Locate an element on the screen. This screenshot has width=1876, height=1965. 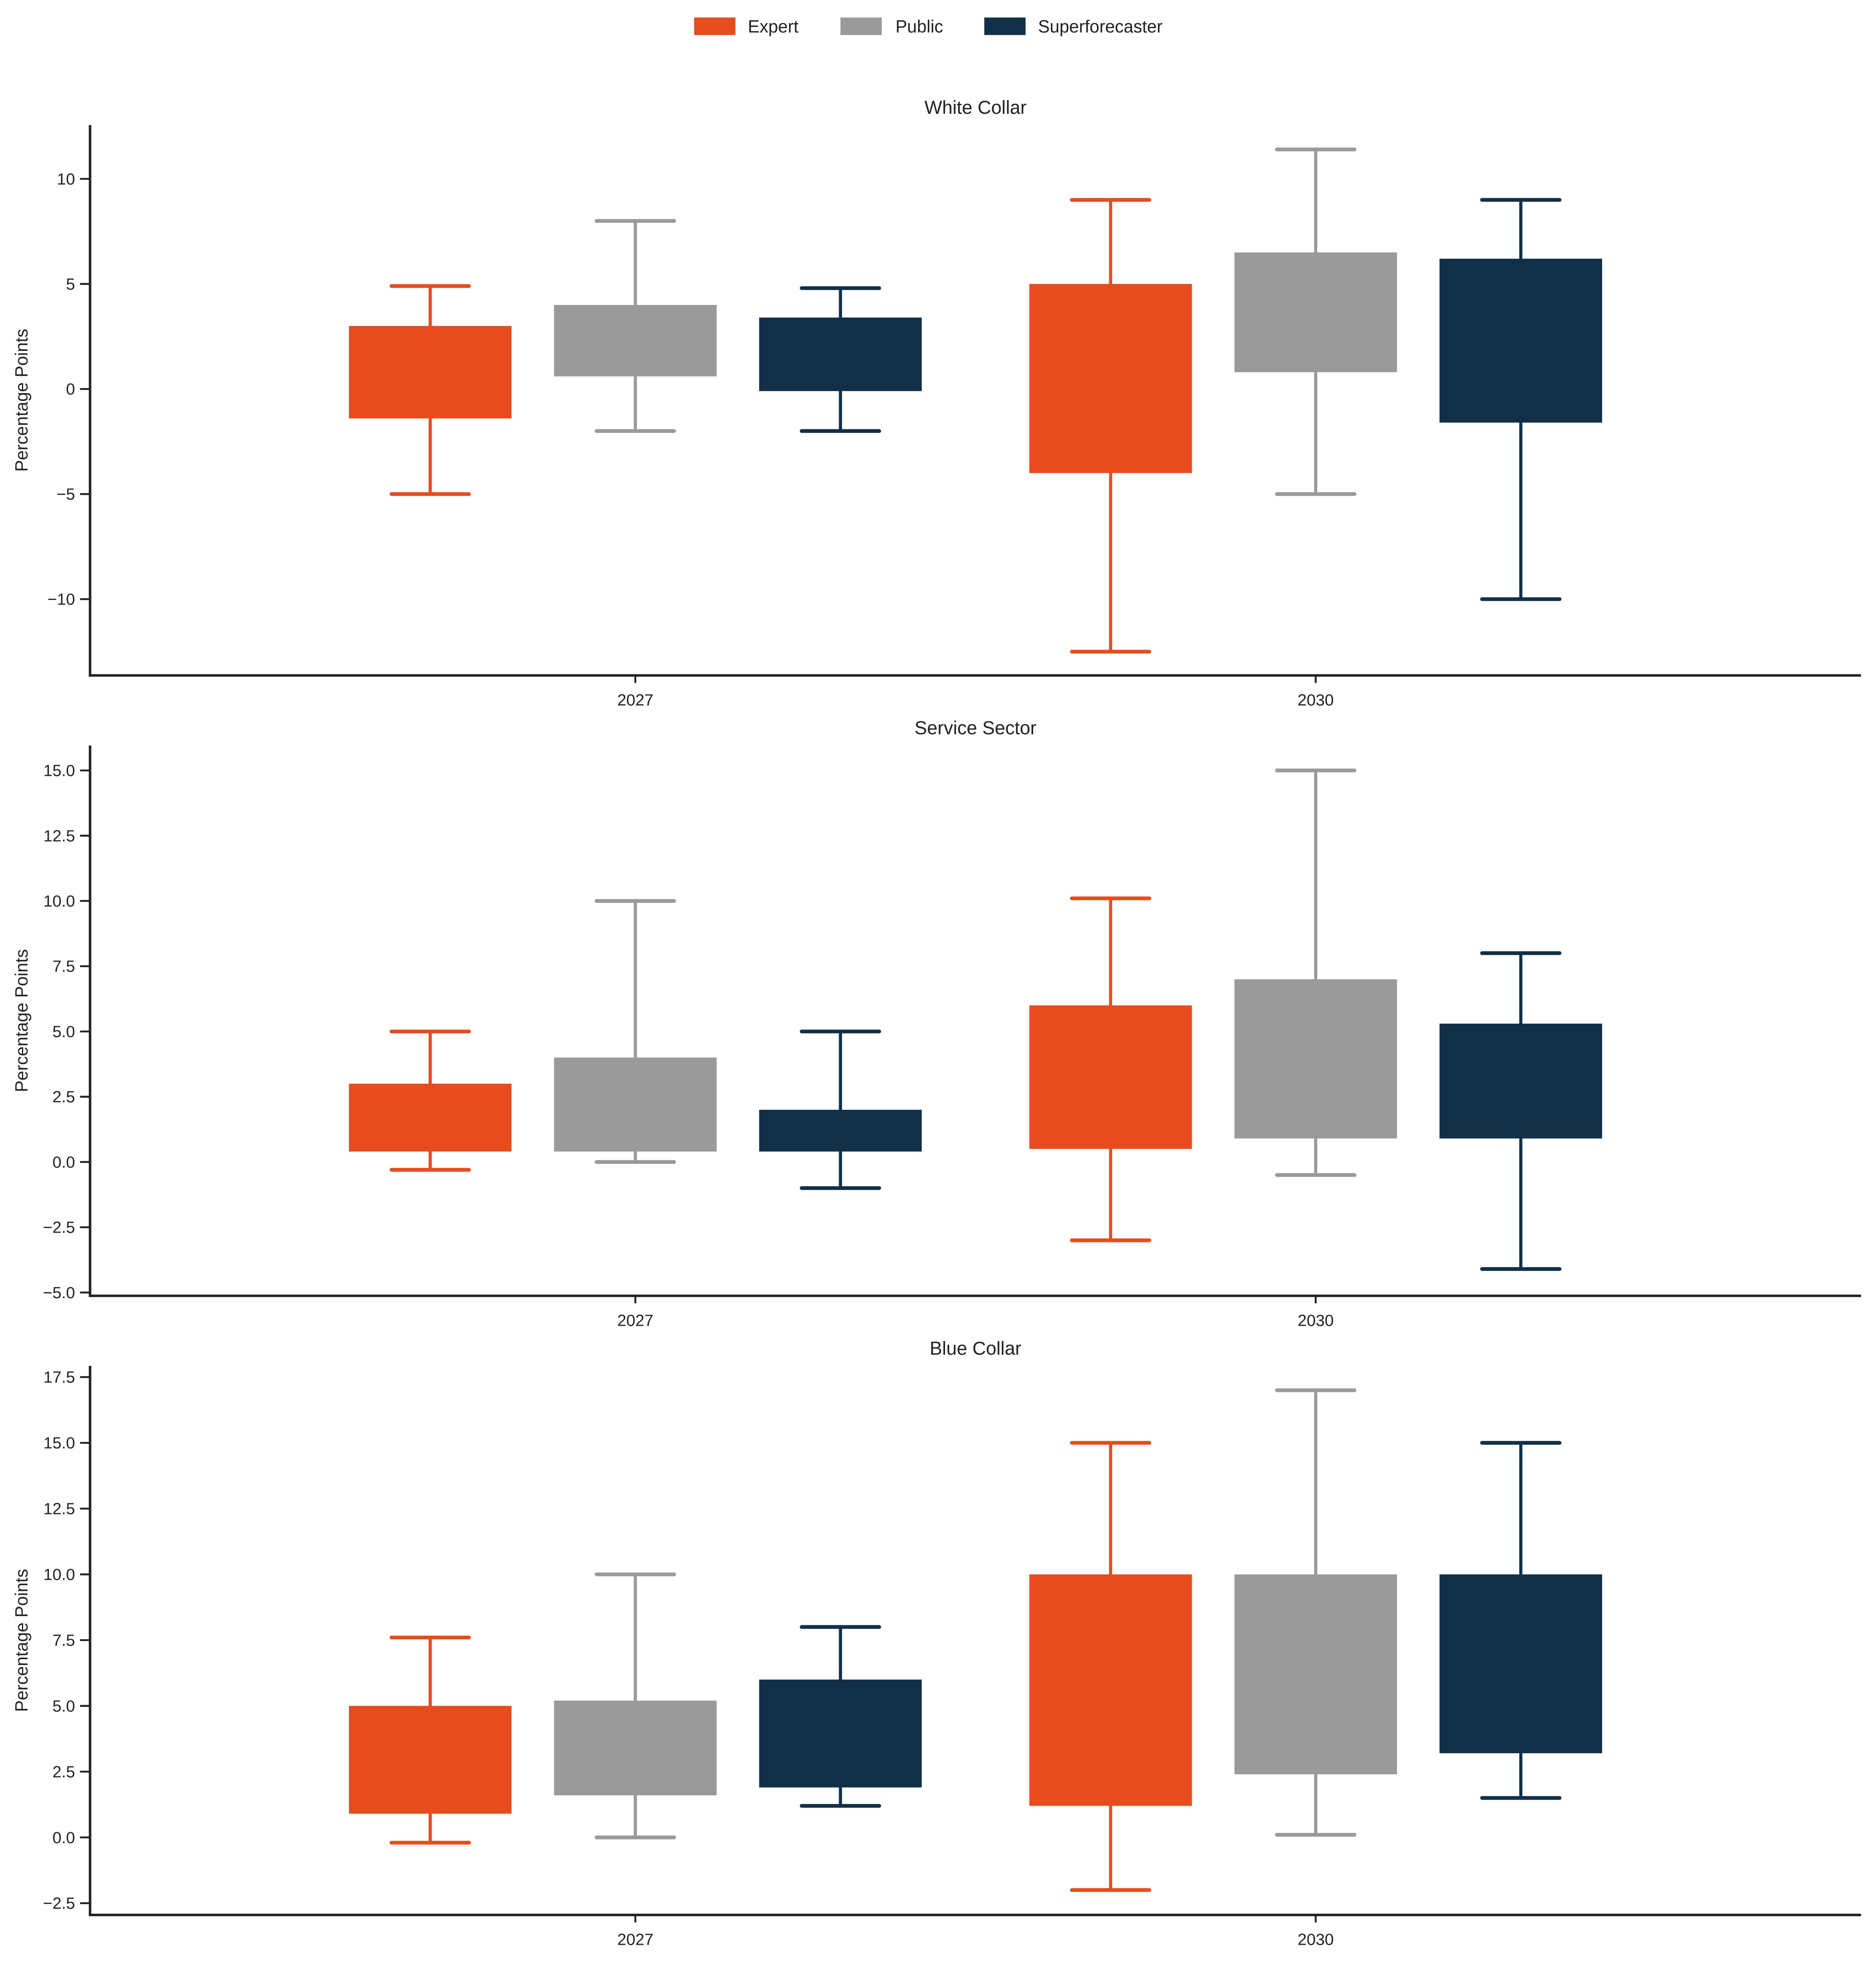
panel-title: White Collar is located at coordinates (975, 107).